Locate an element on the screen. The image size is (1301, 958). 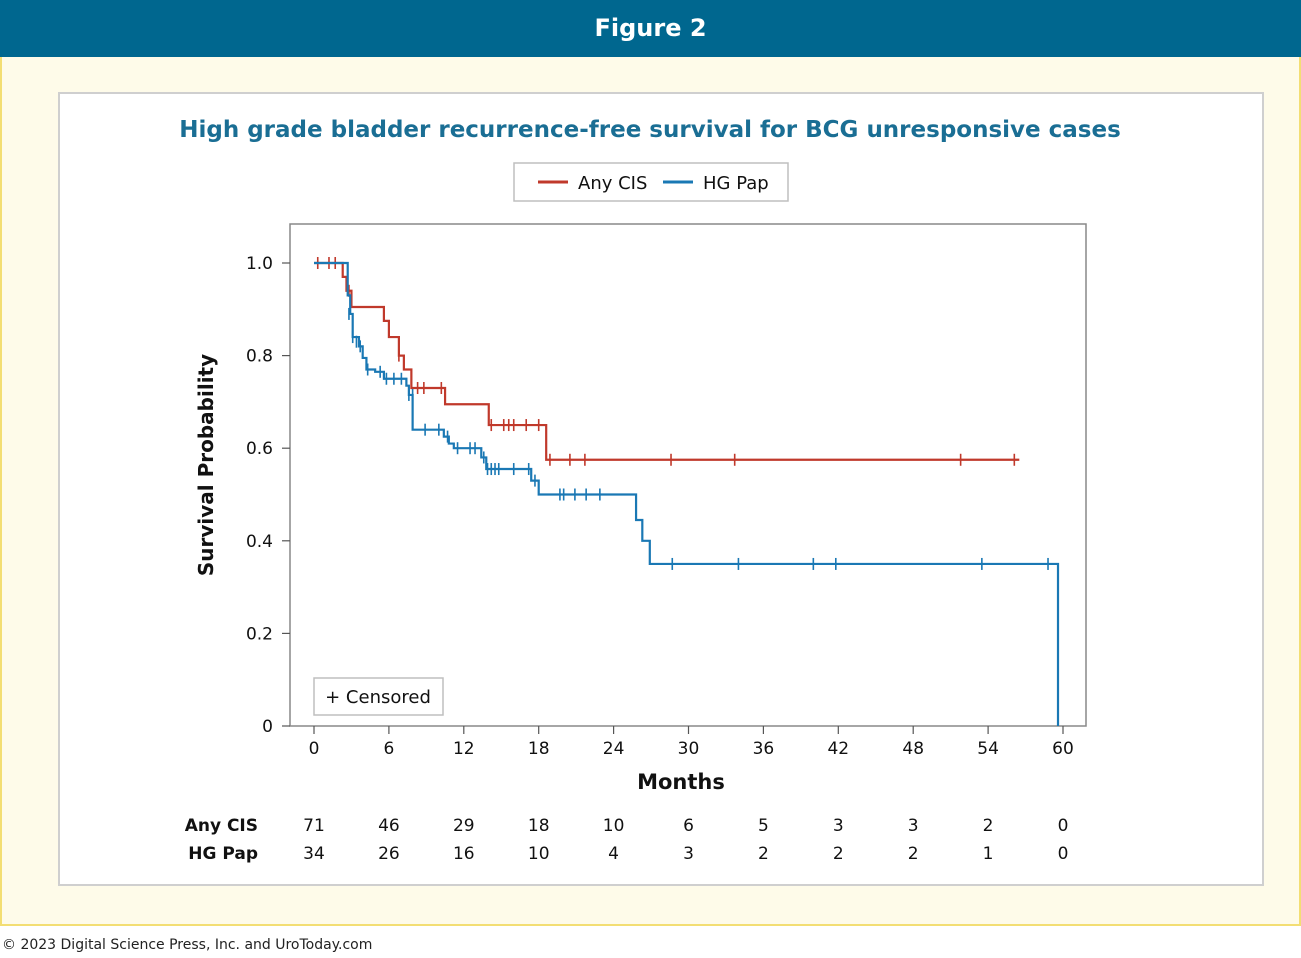
x-tick-label: 42 is located at coordinates (838, 749).